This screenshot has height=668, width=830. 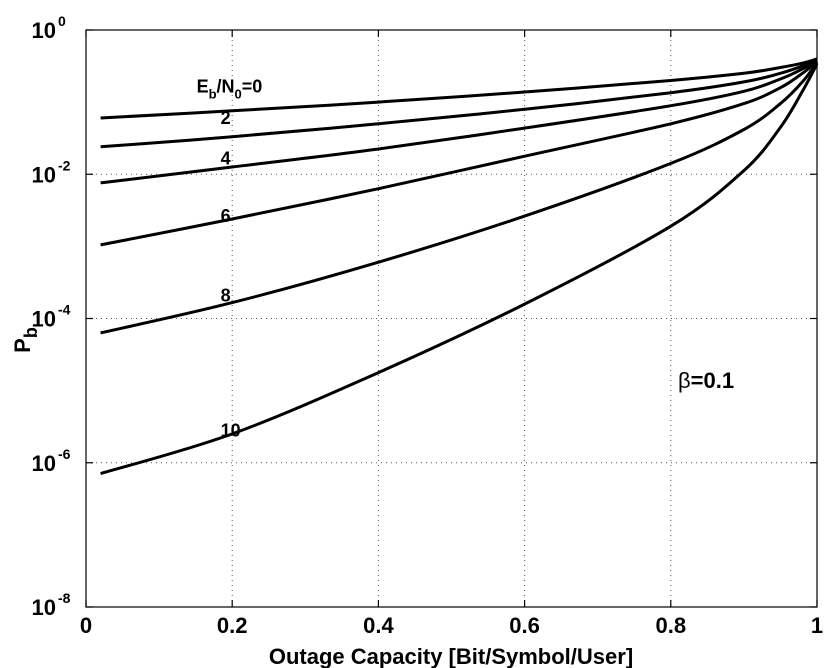 What do you see at coordinates (451, 656) in the screenshot?
I see `x-axis-label: Outage Capacity [Bit/Symbol/User]` at bounding box center [451, 656].